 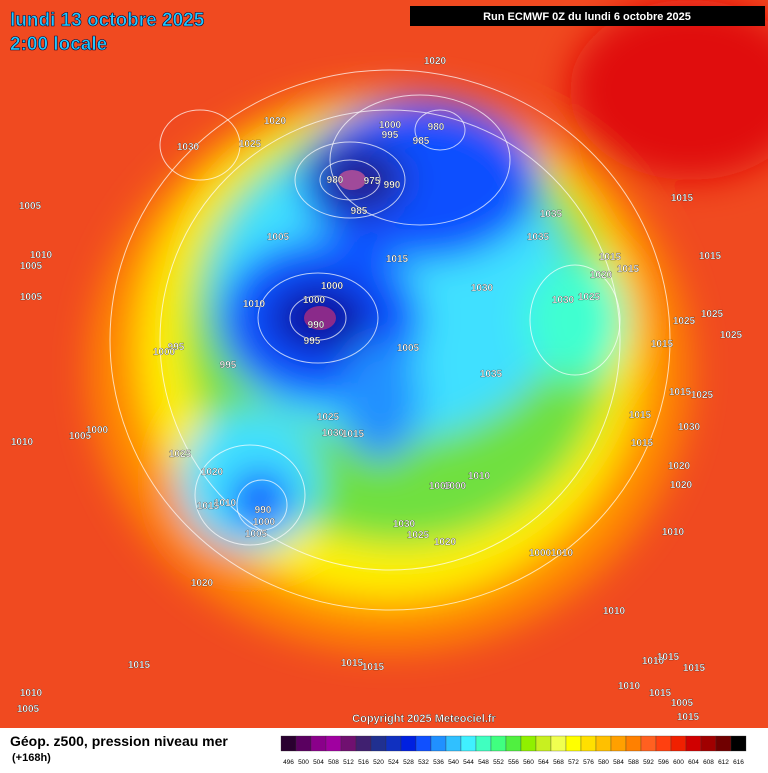 I want to click on isobar-label: 975, so click(x=372, y=181).